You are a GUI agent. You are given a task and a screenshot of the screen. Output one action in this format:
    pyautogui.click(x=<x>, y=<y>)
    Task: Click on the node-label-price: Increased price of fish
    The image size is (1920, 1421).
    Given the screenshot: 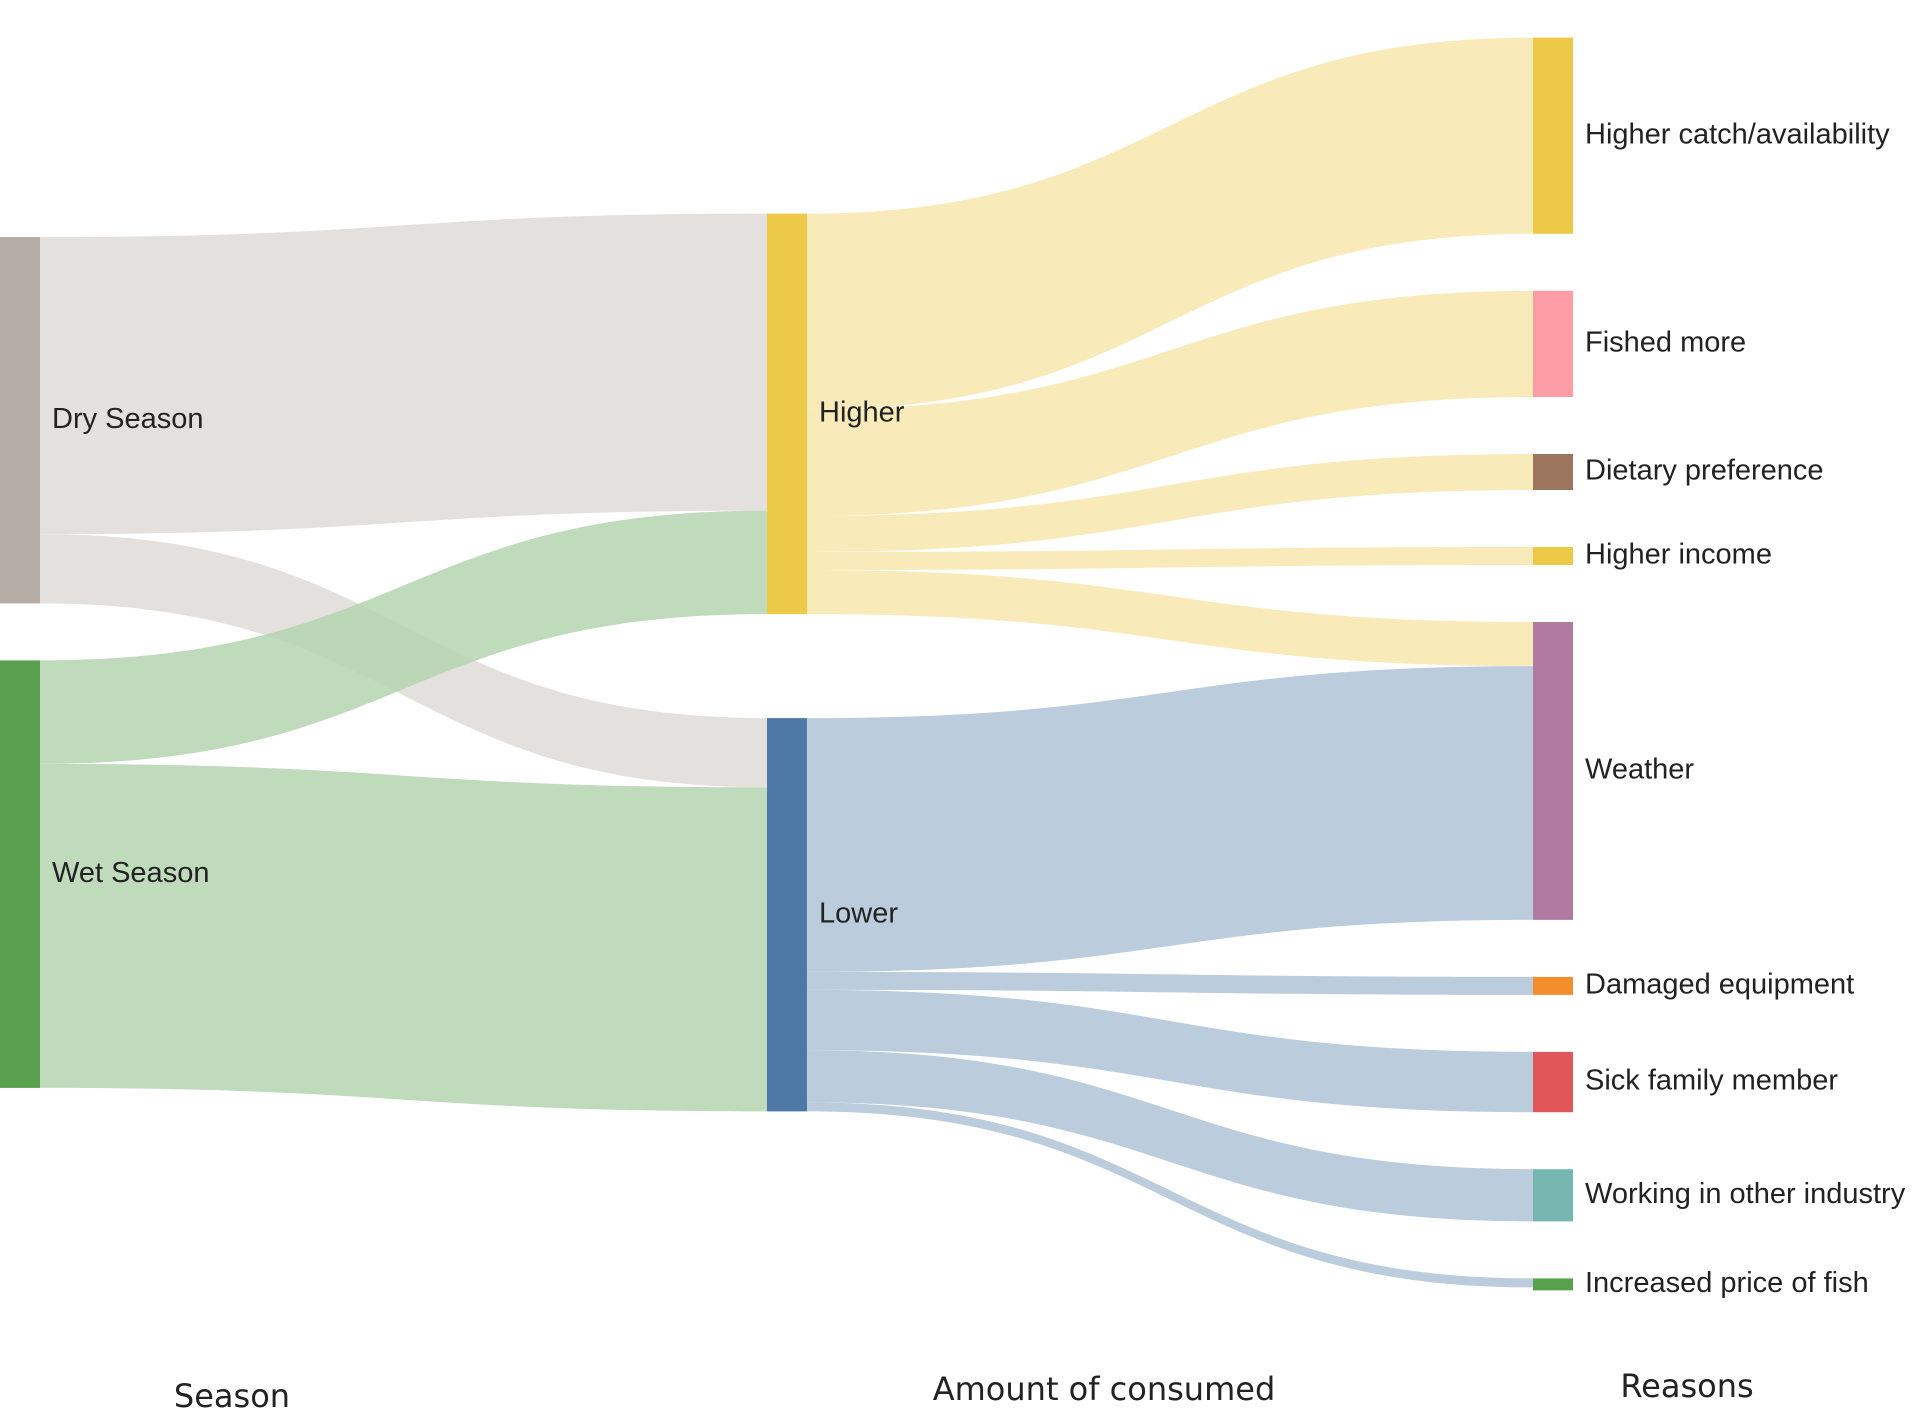 What is the action you would take?
    pyautogui.click(x=1727, y=1283)
    